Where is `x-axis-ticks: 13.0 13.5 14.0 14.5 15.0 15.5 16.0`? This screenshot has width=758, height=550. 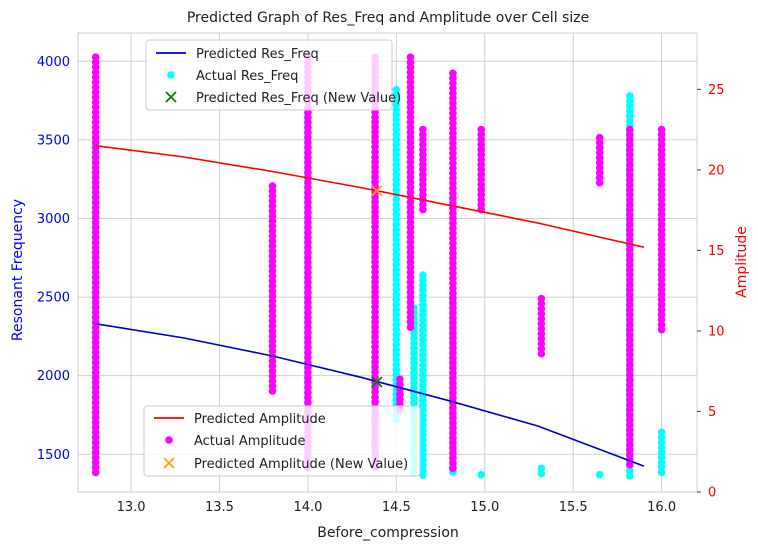 x-axis-ticks: 13.0 13.5 14.0 14.5 15.0 15.5 16.0 is located at coordinates (397, 507).